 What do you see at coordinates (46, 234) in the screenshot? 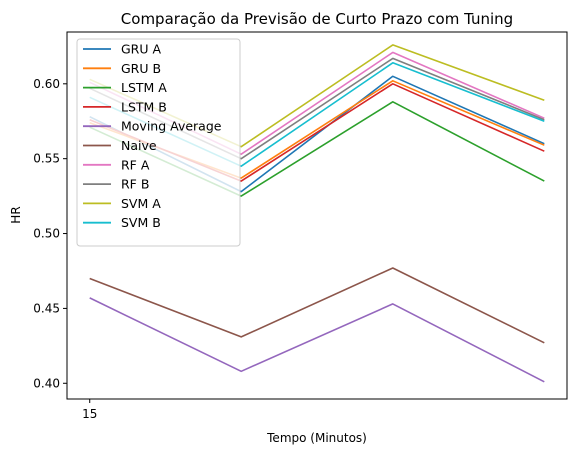
I see `y-tick-label: 0.50` at bounding box center [46, 234].